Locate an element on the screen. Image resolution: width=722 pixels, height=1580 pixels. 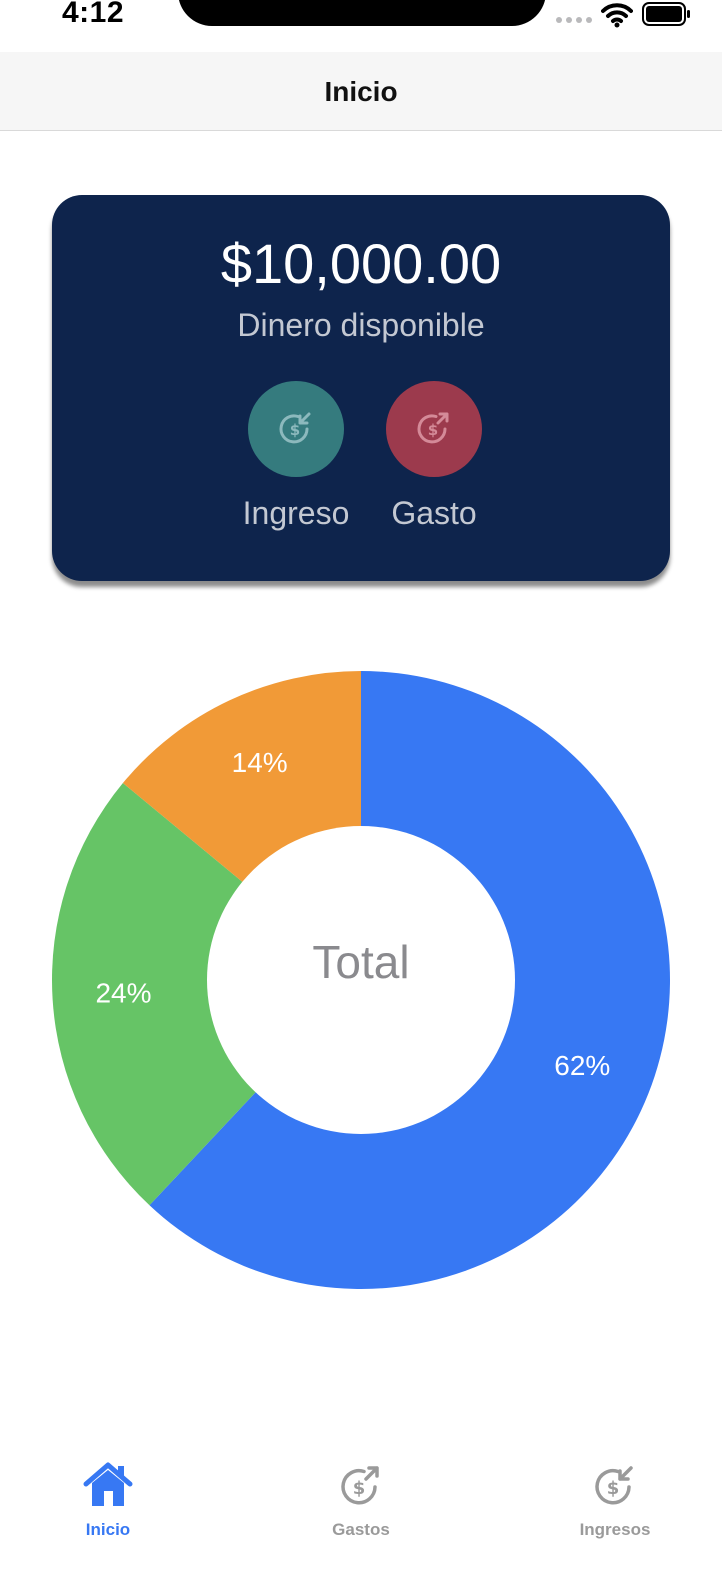
cellular-signal-icon is located at coordinates (574, 20).